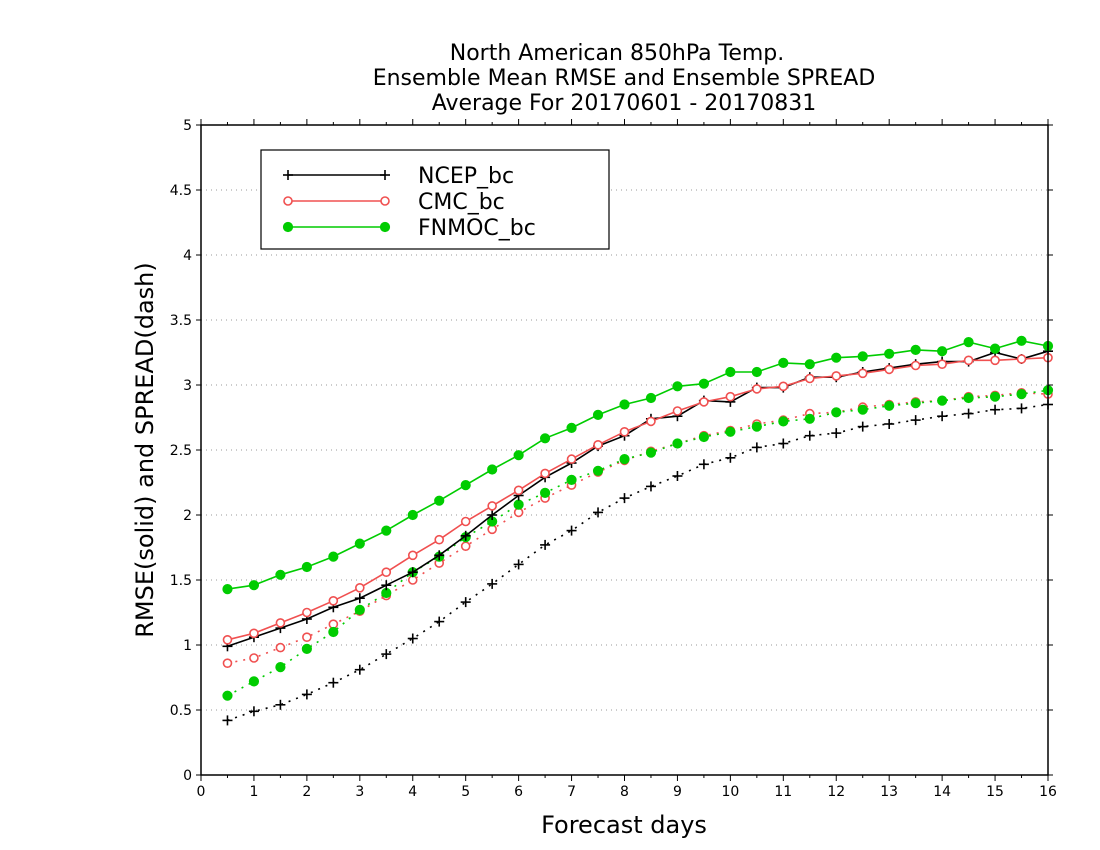 The height and width of the screenshot is (850, 1100). I want to click on x-tick-label: 11, so click(783, 792).